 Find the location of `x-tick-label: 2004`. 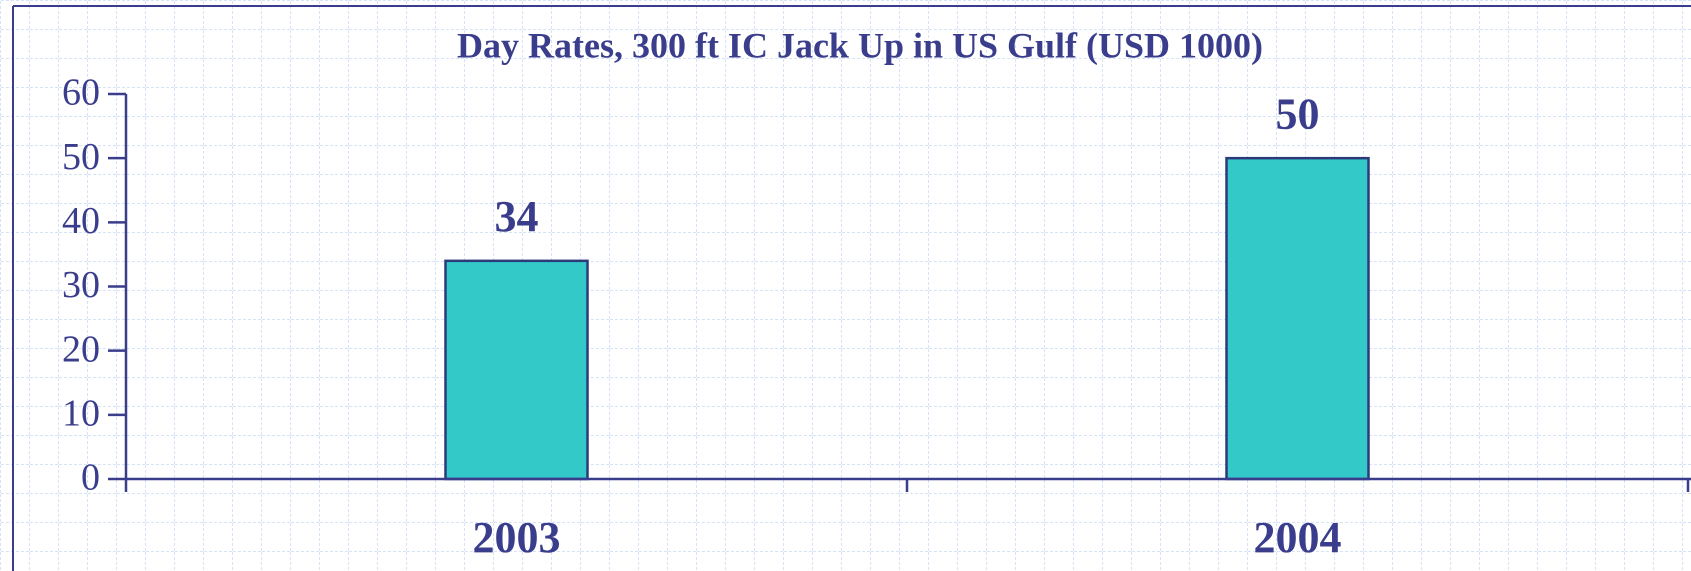

x-tick-label: 2004 is located at coordinates (1298, 537).